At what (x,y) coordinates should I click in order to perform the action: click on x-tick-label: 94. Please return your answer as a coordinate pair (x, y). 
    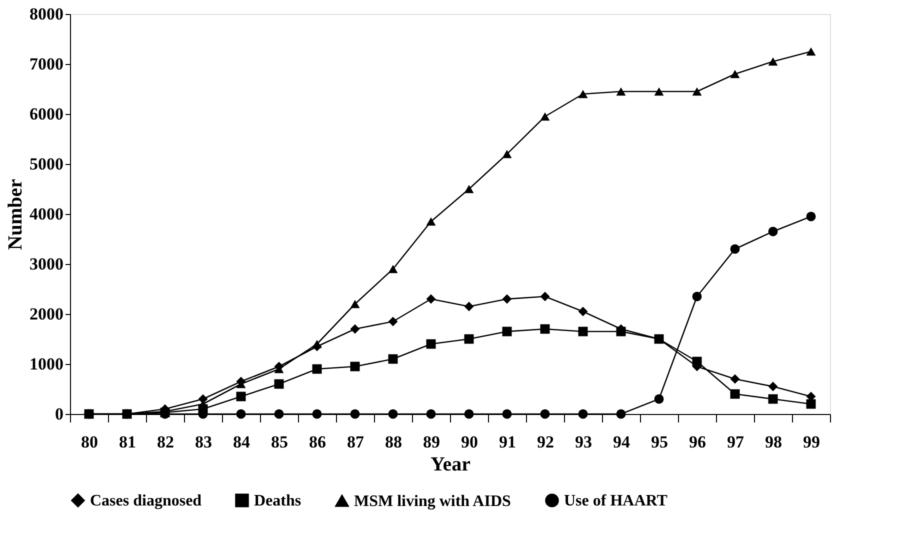
    Looking at the image, I should click on (621, 442).